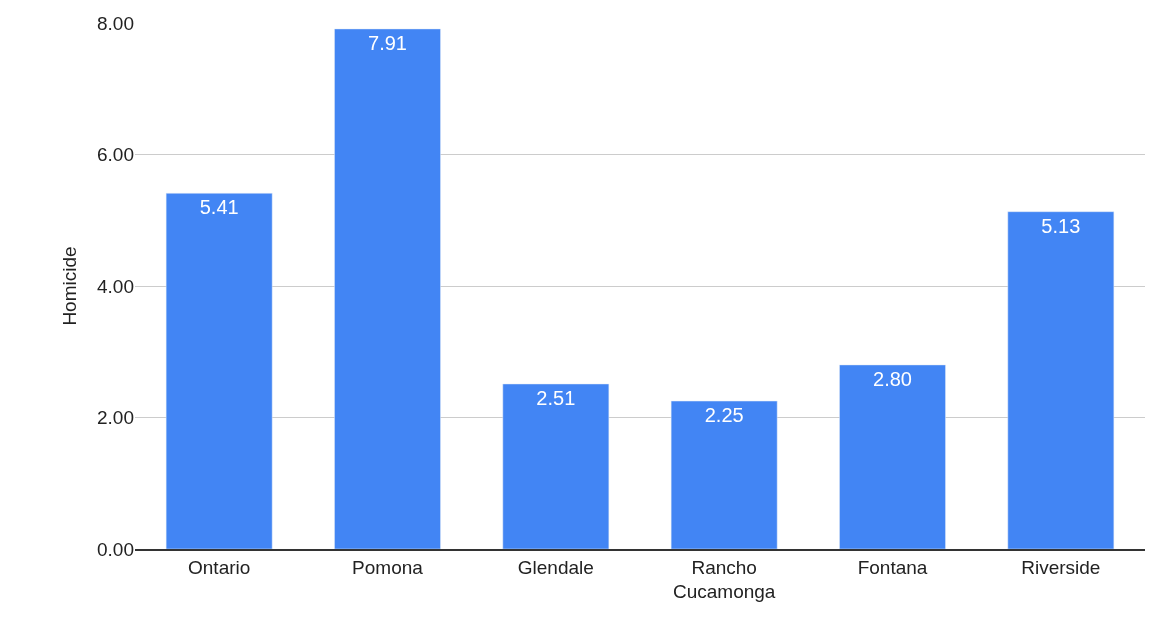 The image size is (1159, 618). What do you see at coordinates (219, 567) in the screenshot?
I see `x-tick-label: Ontario` at bounding box center [219, 567].